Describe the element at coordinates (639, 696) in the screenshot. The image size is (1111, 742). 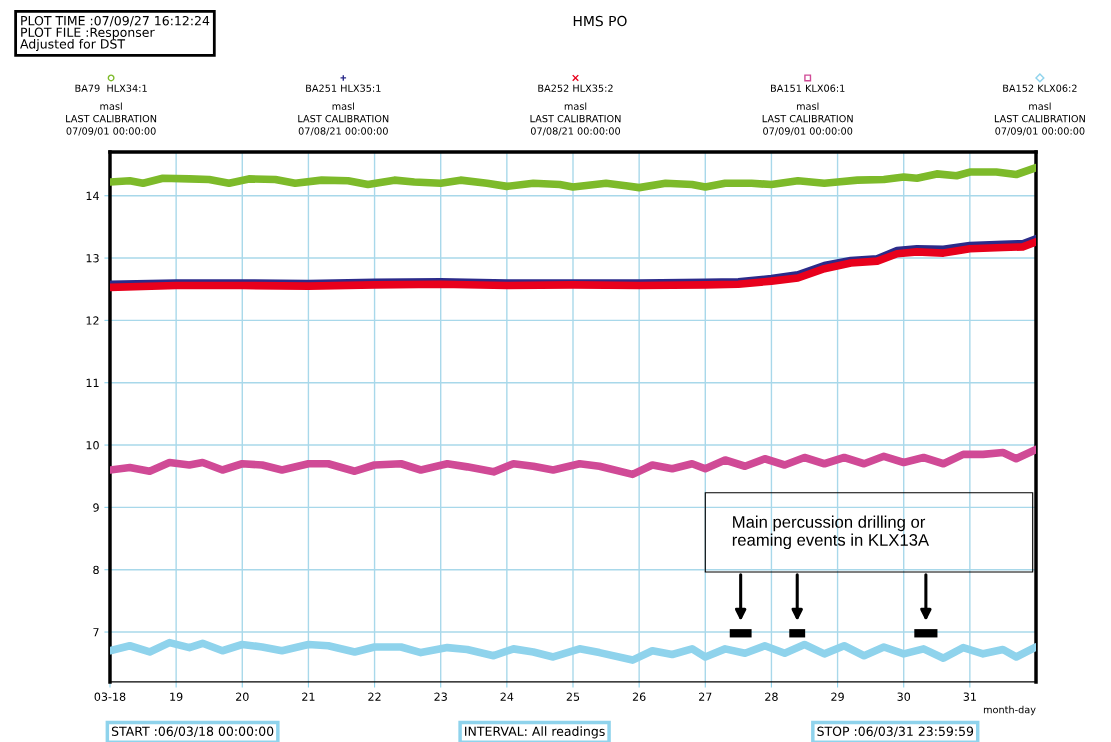
I see `x-tick-label: 26` at that location.